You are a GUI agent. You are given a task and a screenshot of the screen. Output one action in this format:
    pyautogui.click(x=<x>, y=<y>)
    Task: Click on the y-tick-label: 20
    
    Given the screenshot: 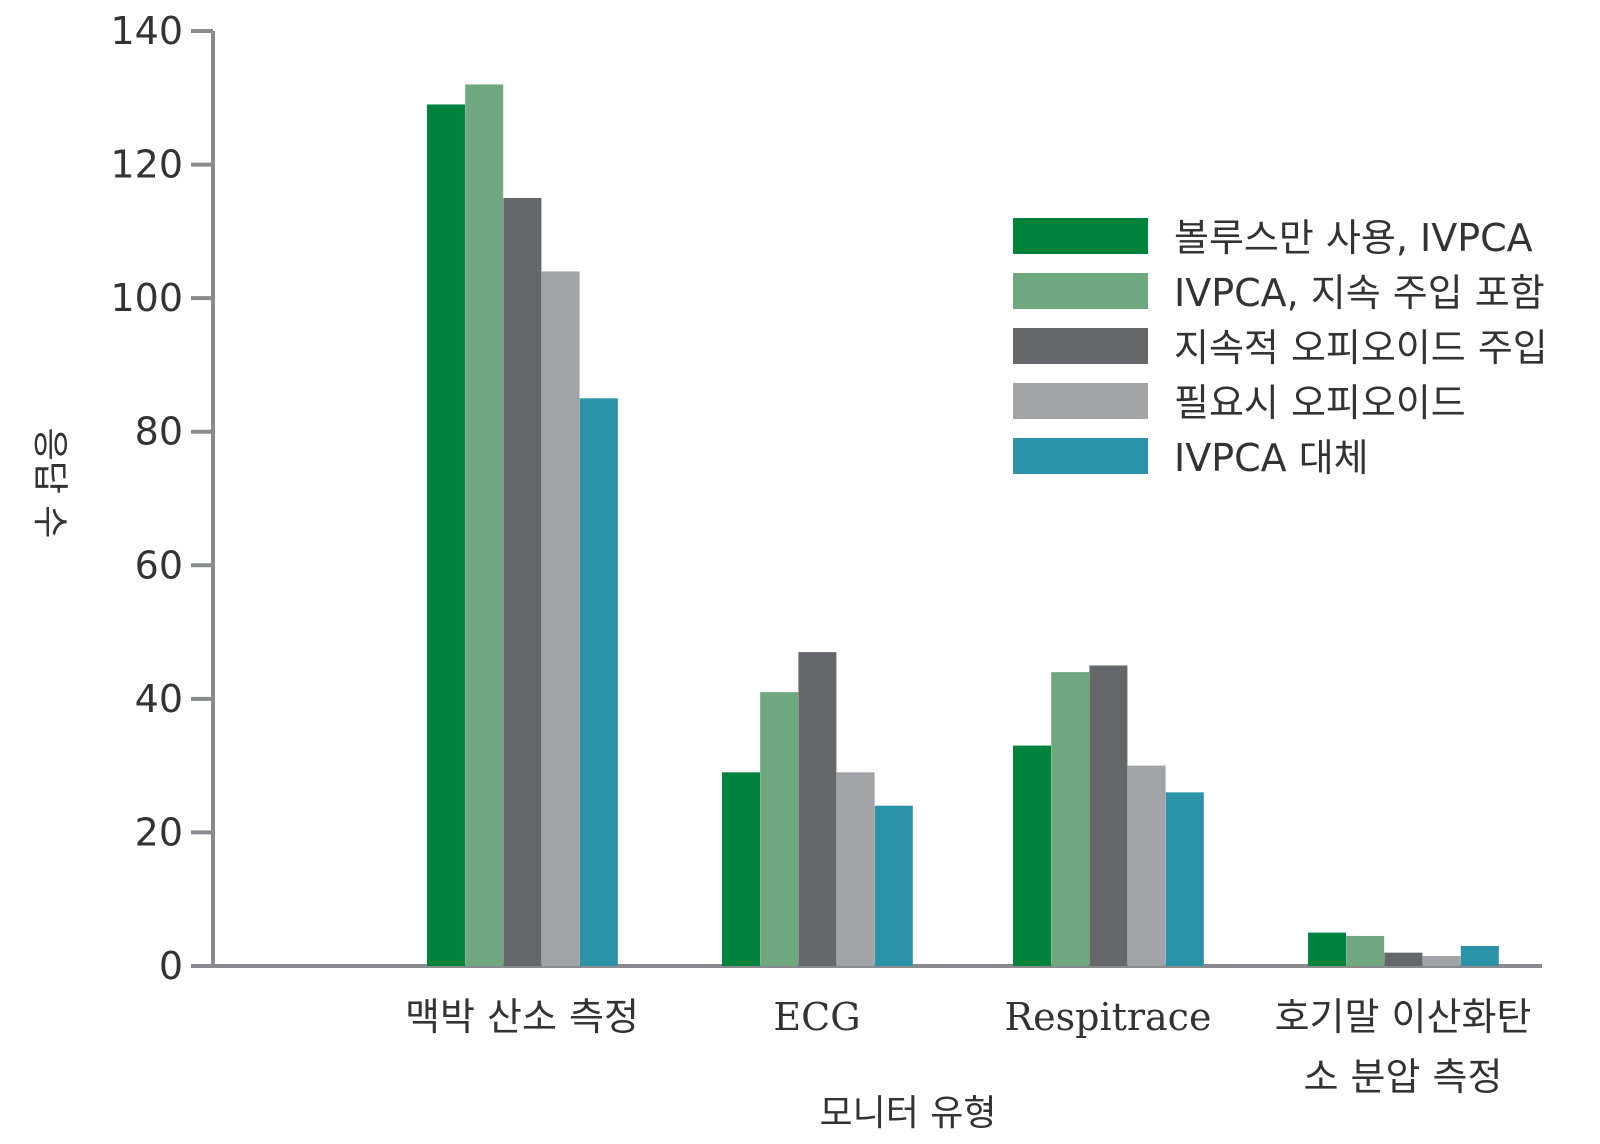 What is the action you would take?
    pyautogui.click(x=159, y=832)
    